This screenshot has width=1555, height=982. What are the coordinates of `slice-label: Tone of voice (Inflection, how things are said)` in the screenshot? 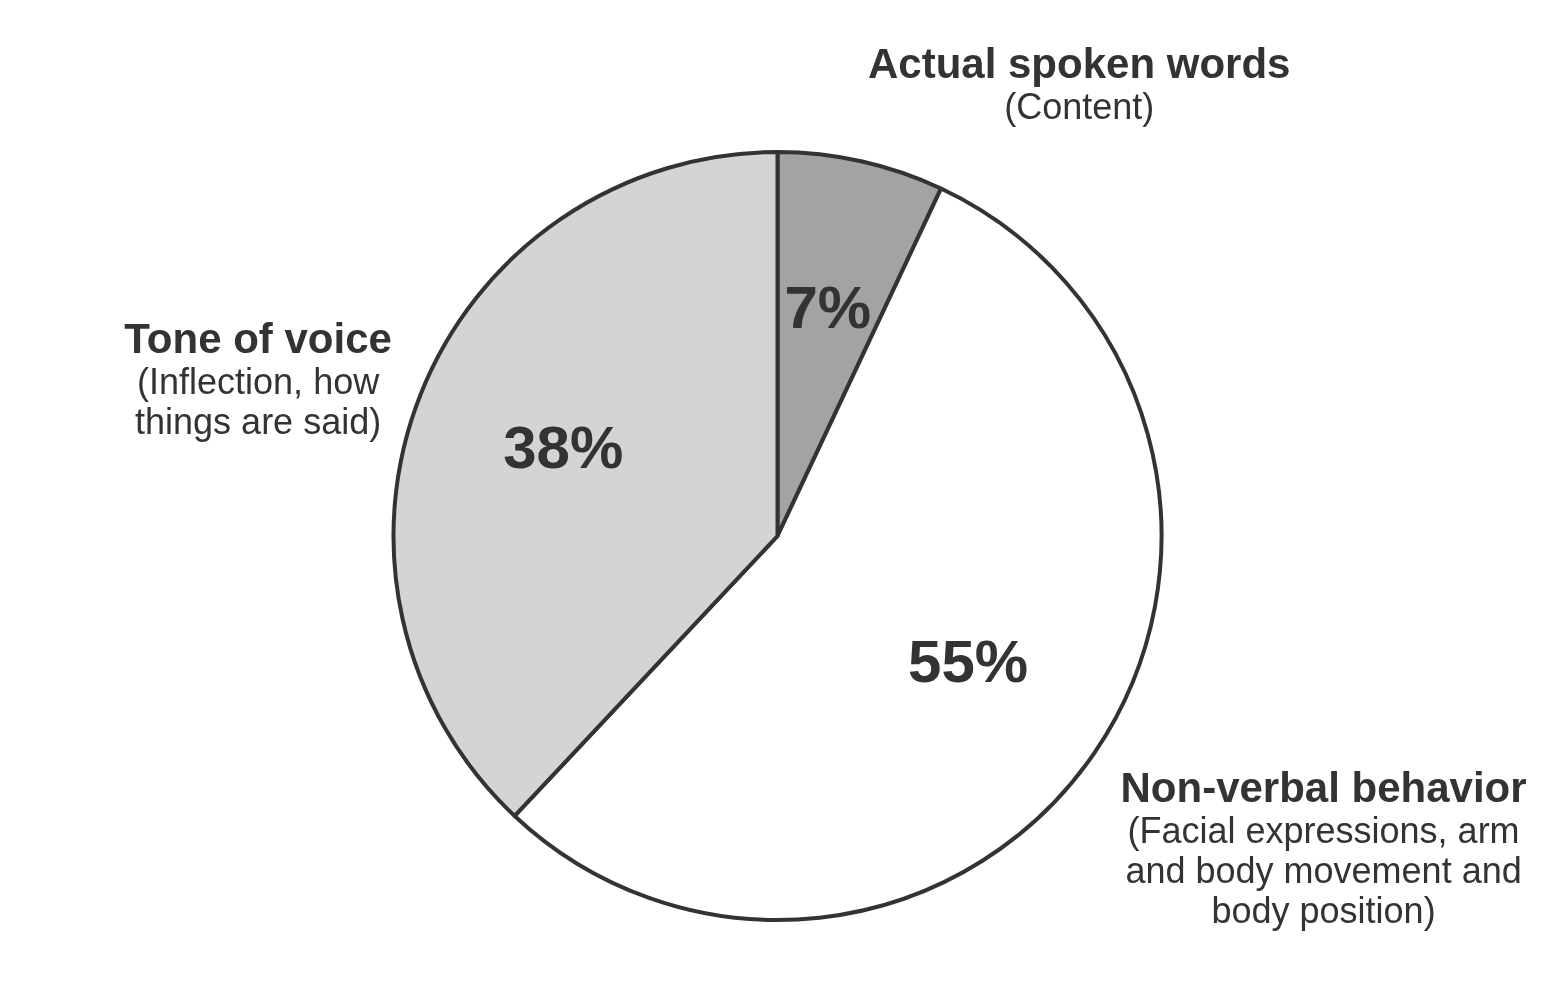 It's located at (258, 378).